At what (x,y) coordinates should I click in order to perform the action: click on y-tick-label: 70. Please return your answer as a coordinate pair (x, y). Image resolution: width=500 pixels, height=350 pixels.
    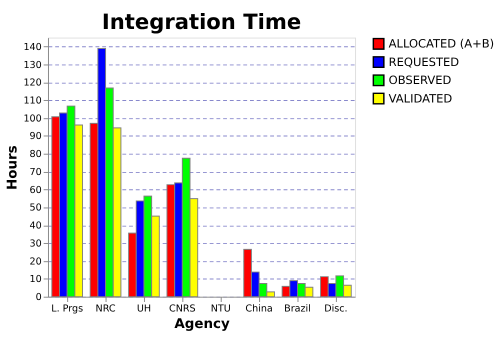
    Looking at the image, I should click on (36, 172).